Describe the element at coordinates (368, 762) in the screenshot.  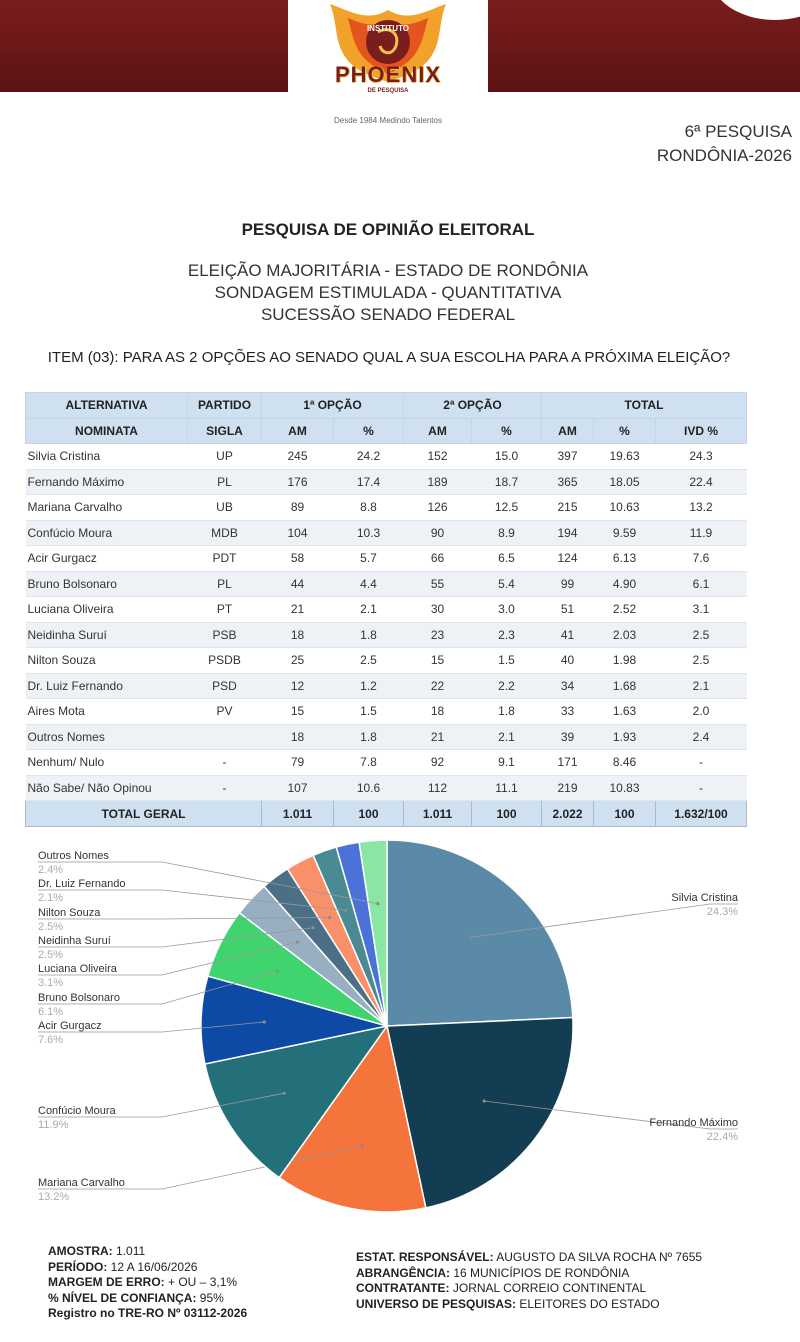
I see `table-cell: 7.8` at that location.